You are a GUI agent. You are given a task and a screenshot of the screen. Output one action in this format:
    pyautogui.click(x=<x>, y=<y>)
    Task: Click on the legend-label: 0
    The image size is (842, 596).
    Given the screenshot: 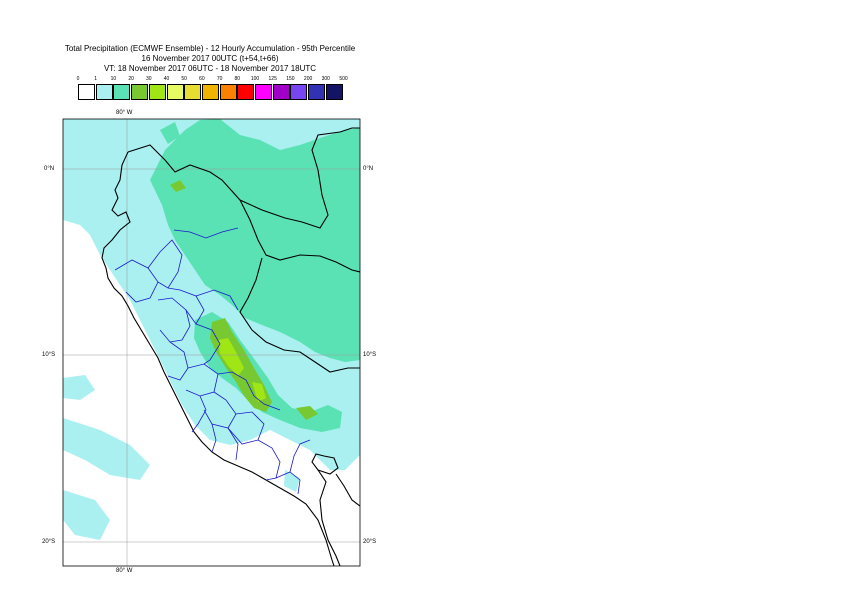 What is the action you would take?
    pyautogui.click(x=78, y=79)
    